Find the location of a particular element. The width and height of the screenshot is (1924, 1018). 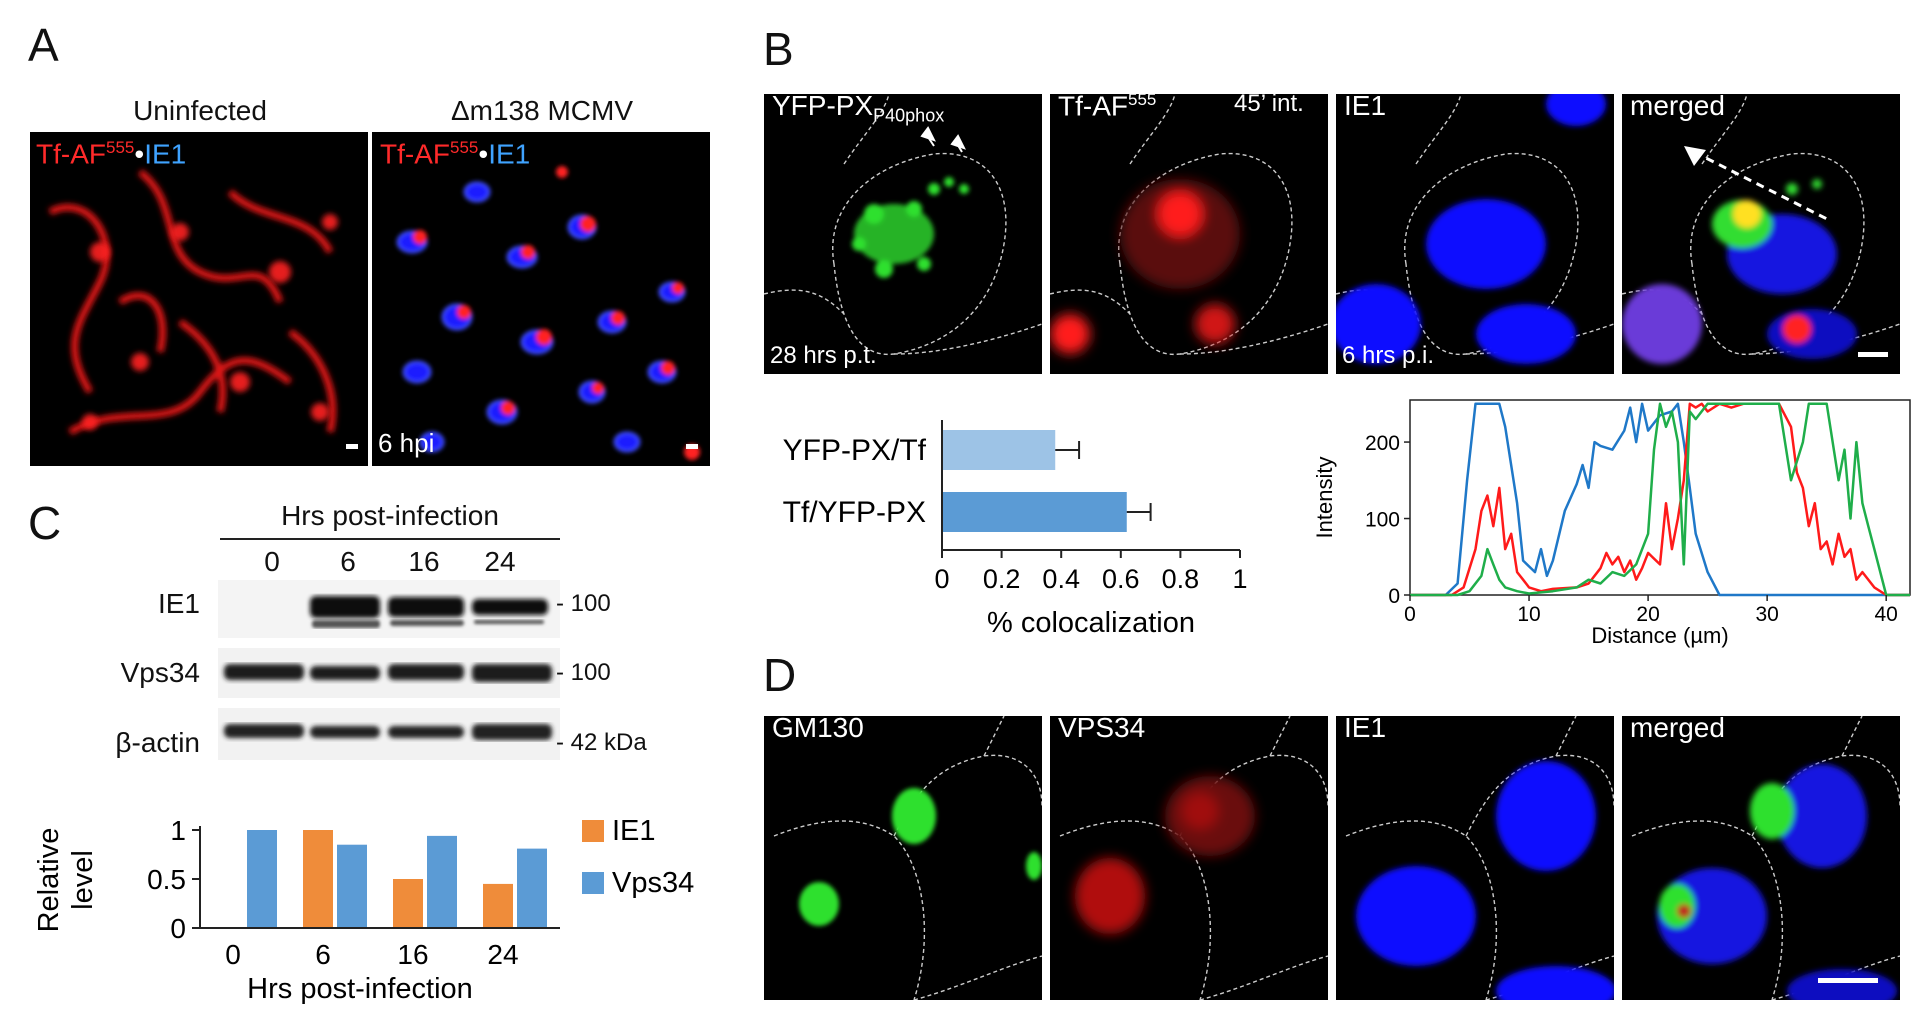

micrograph-tf: Tf-AF555 45’ int. is located at coordinates (1189, 234).